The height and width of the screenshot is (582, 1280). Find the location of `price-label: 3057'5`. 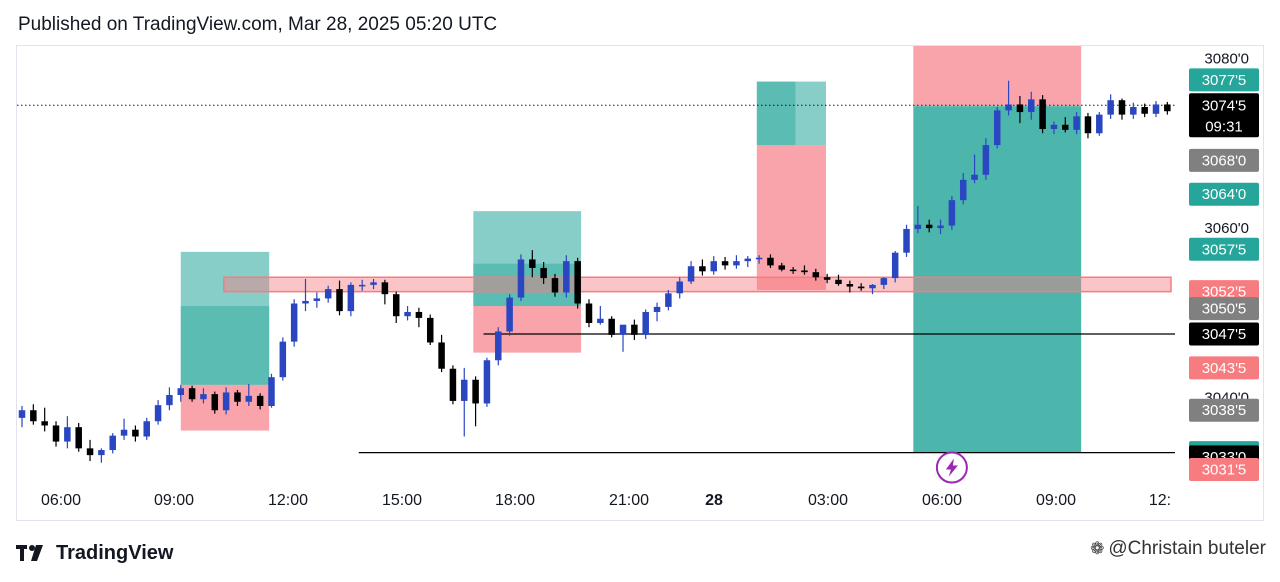

price-label: 3057'5 is located at coordinates (1224, 249).